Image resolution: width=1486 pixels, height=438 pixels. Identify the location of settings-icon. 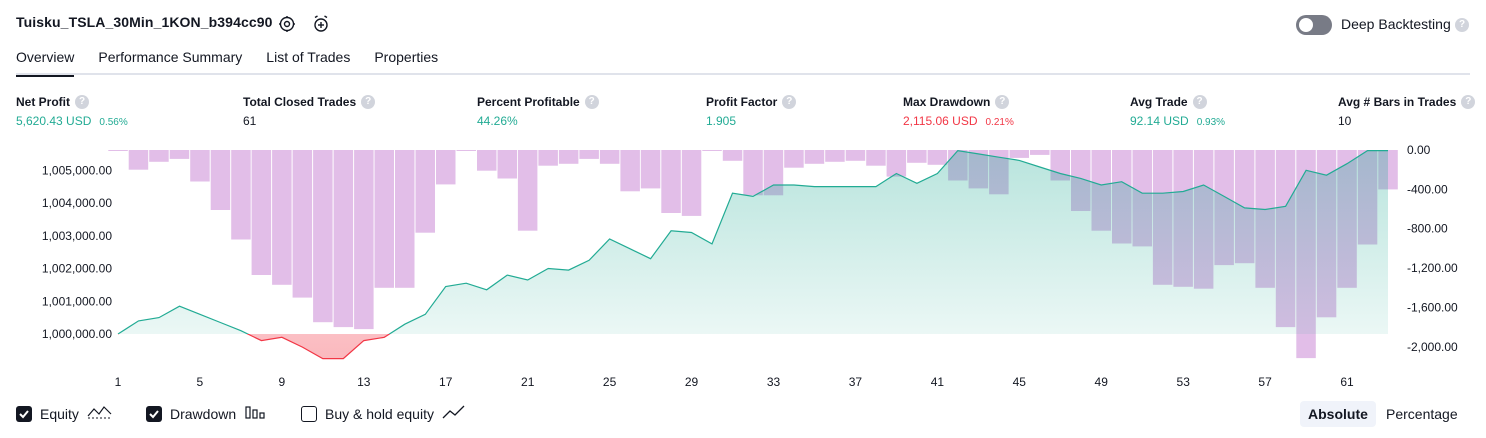
(287, 24).